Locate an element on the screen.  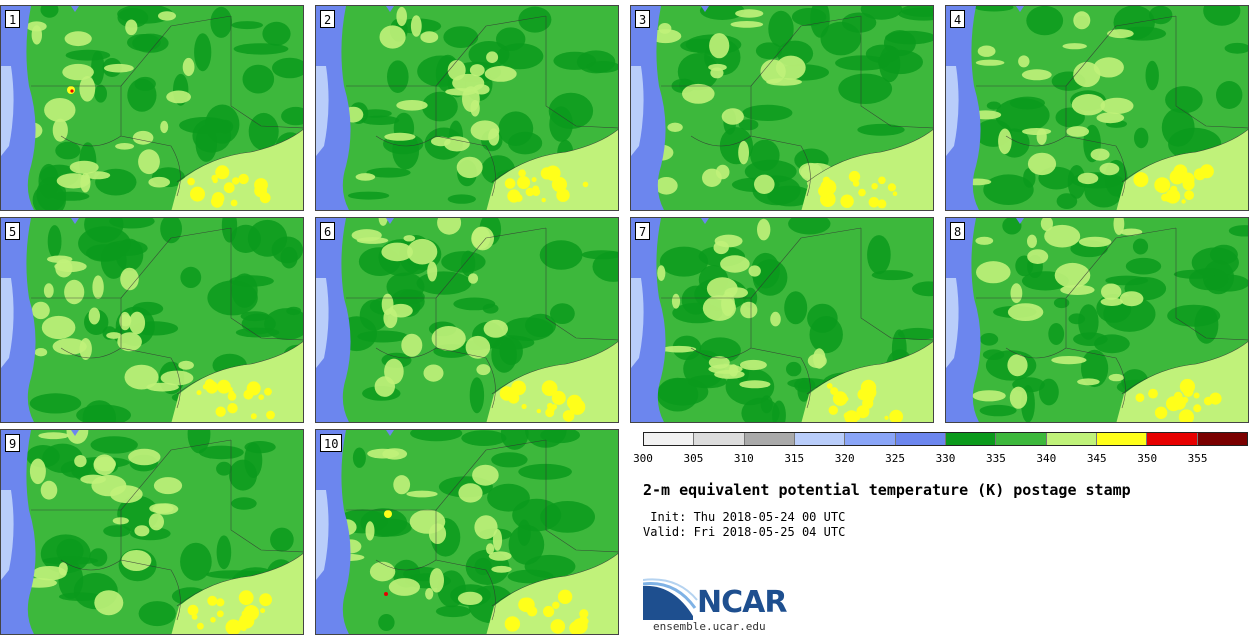
colorbar-tick-label: 350 is located at coordinates (1147, 458).